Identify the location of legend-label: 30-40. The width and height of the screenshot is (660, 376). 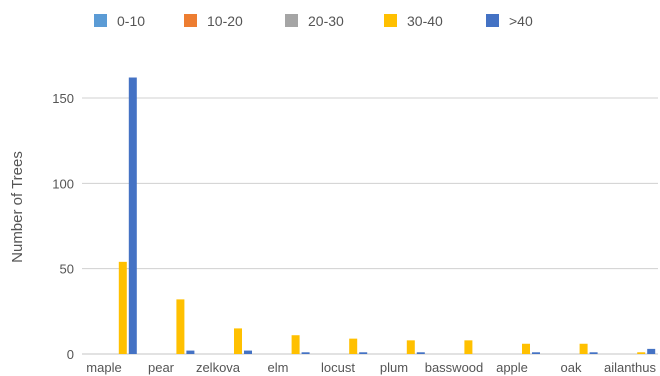
(425, 21).